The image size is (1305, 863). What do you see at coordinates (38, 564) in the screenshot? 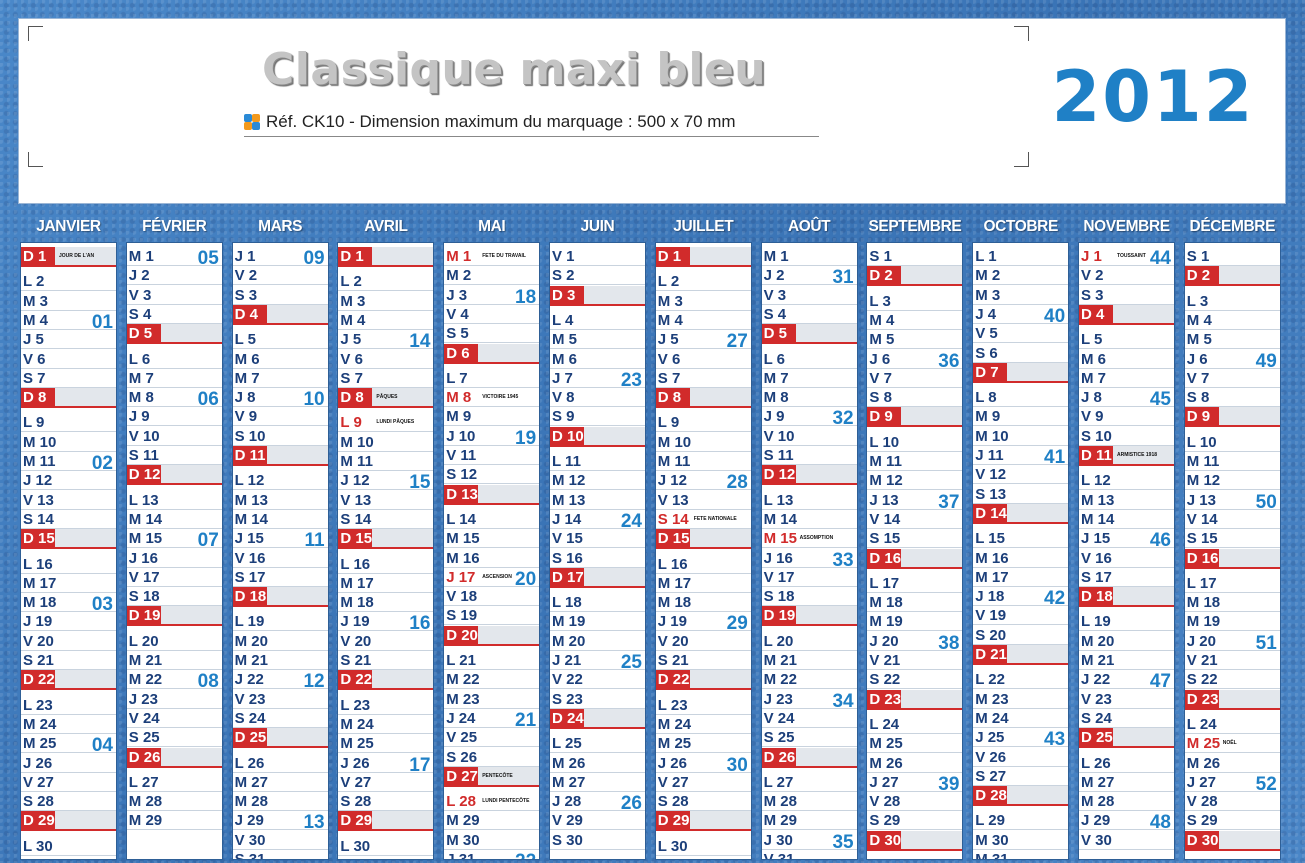
I see `day-label: L 16` at bounding box center [38, 564].